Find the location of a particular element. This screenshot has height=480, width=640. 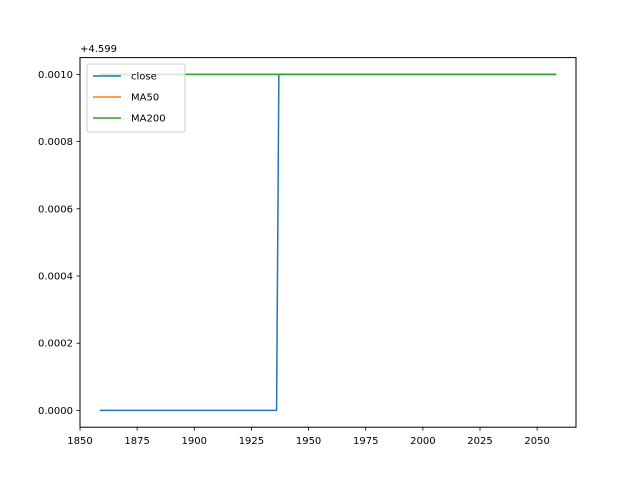

x-tick-label: 1850 is located at coordinates (79, 441).